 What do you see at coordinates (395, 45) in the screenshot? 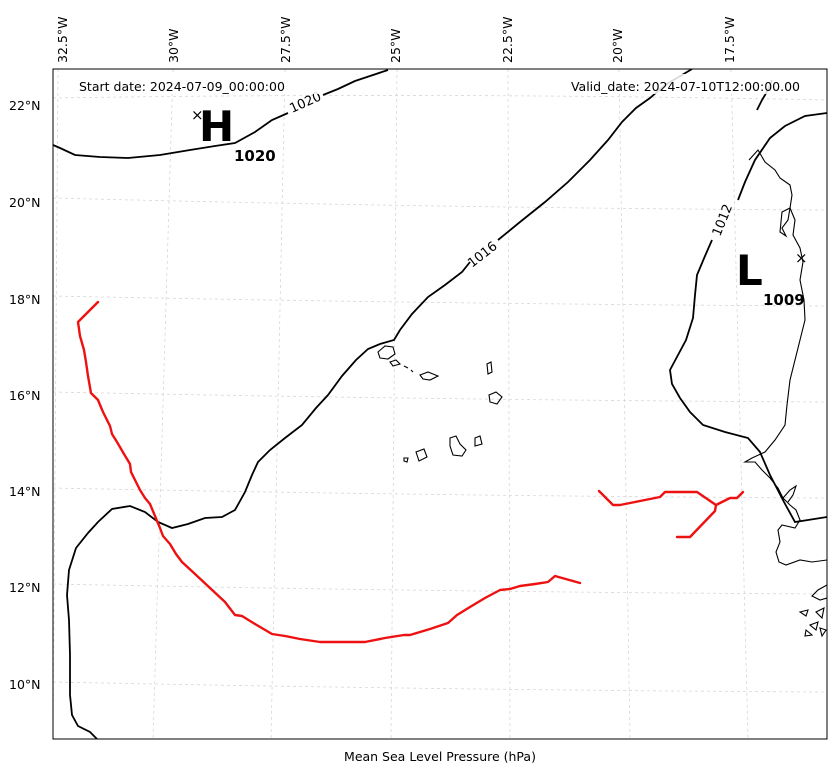
I see `lon-label: 25°W` at bounding box center [395, 45].